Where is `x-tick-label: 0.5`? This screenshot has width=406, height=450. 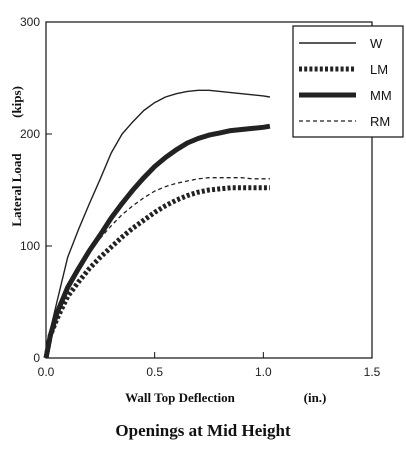
x-tick-label: 0.5 is located at coordinates (154, 372).